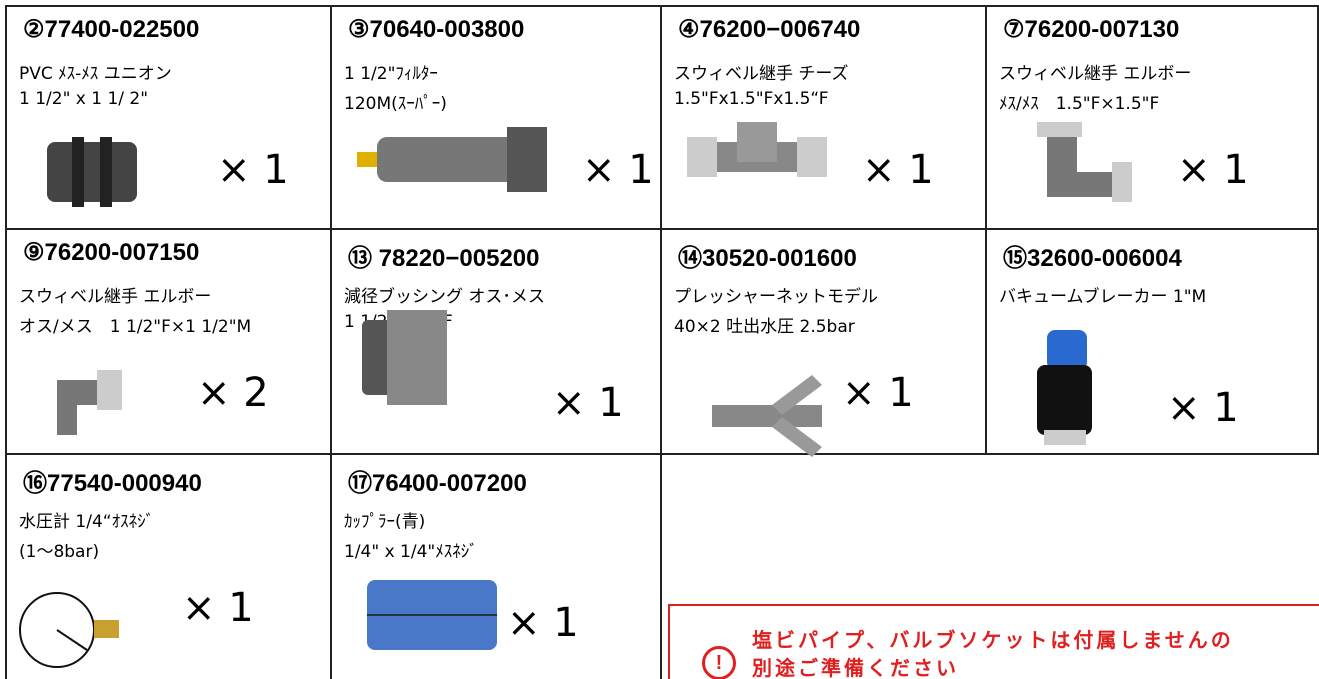  What do you see at coordinates (437, 483) in the screenshot?
I see `item-code: ⑰76400-007200` at bounding box center [437, 483].